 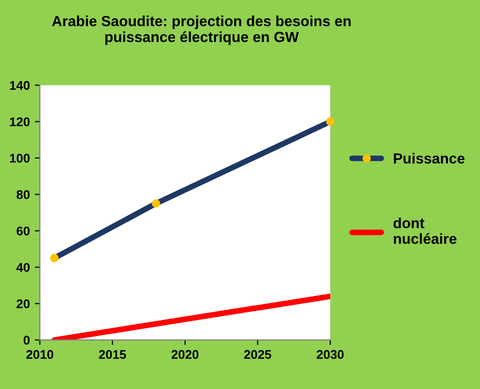 I want to click on x-tick-label: 2030, so click(x=330, y=354).